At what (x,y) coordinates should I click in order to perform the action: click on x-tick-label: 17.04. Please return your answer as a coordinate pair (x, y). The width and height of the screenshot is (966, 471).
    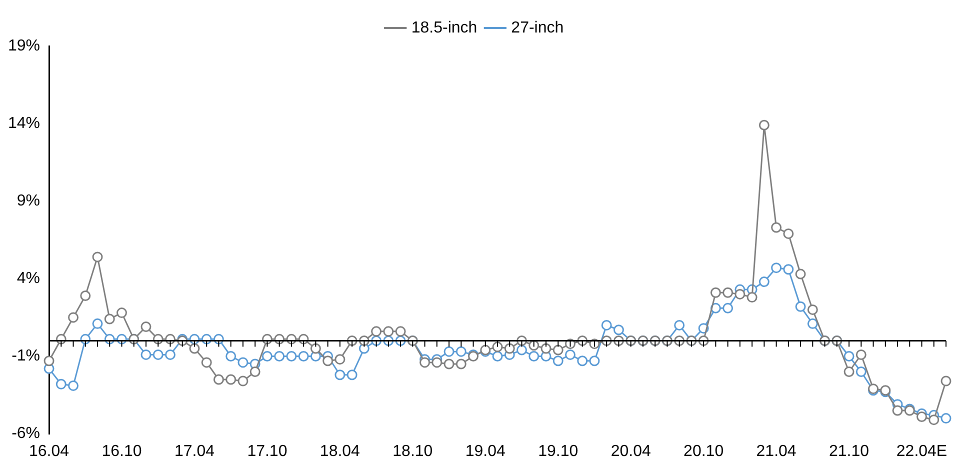
    Looking at the image, I should click on (194, 451).